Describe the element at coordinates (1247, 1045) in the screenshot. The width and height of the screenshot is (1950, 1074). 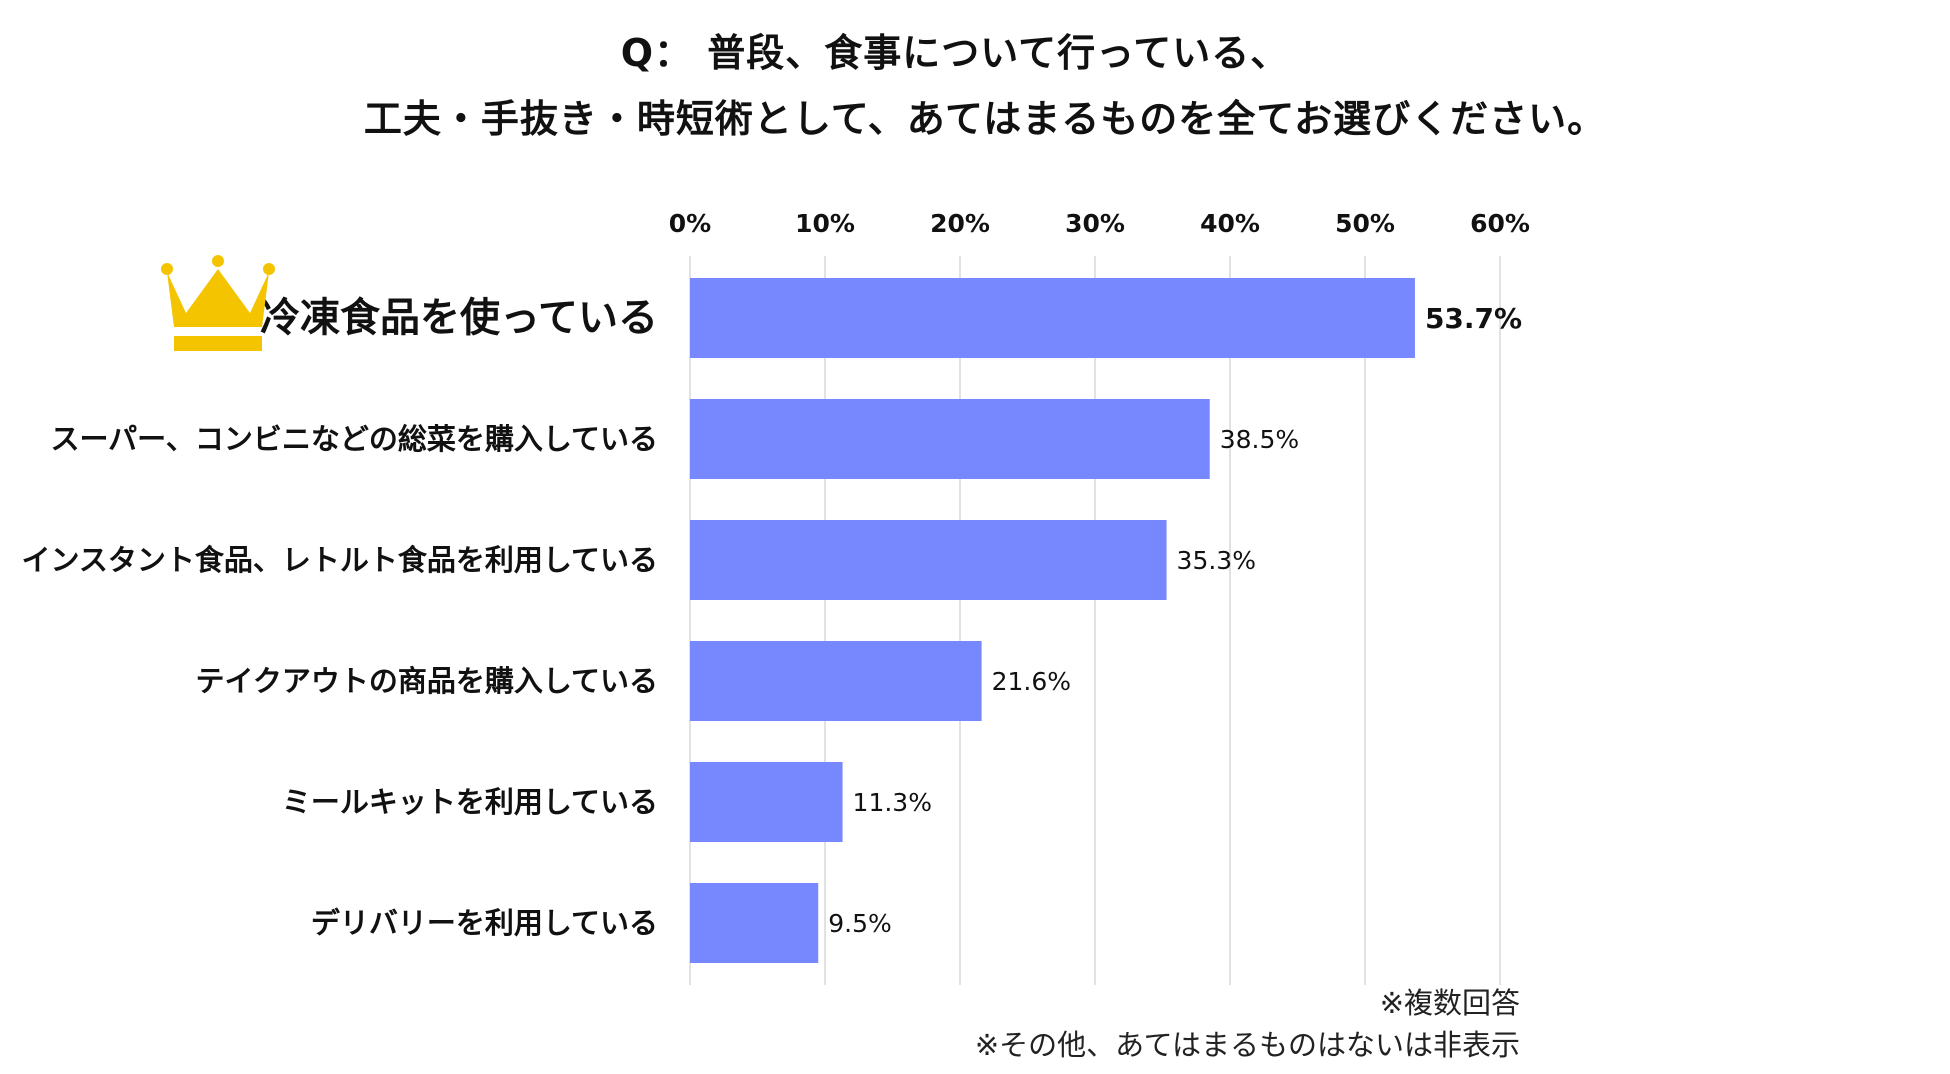
I see `note-hidden-options: ※その他、あてはまるものはないは非表示` at that location.